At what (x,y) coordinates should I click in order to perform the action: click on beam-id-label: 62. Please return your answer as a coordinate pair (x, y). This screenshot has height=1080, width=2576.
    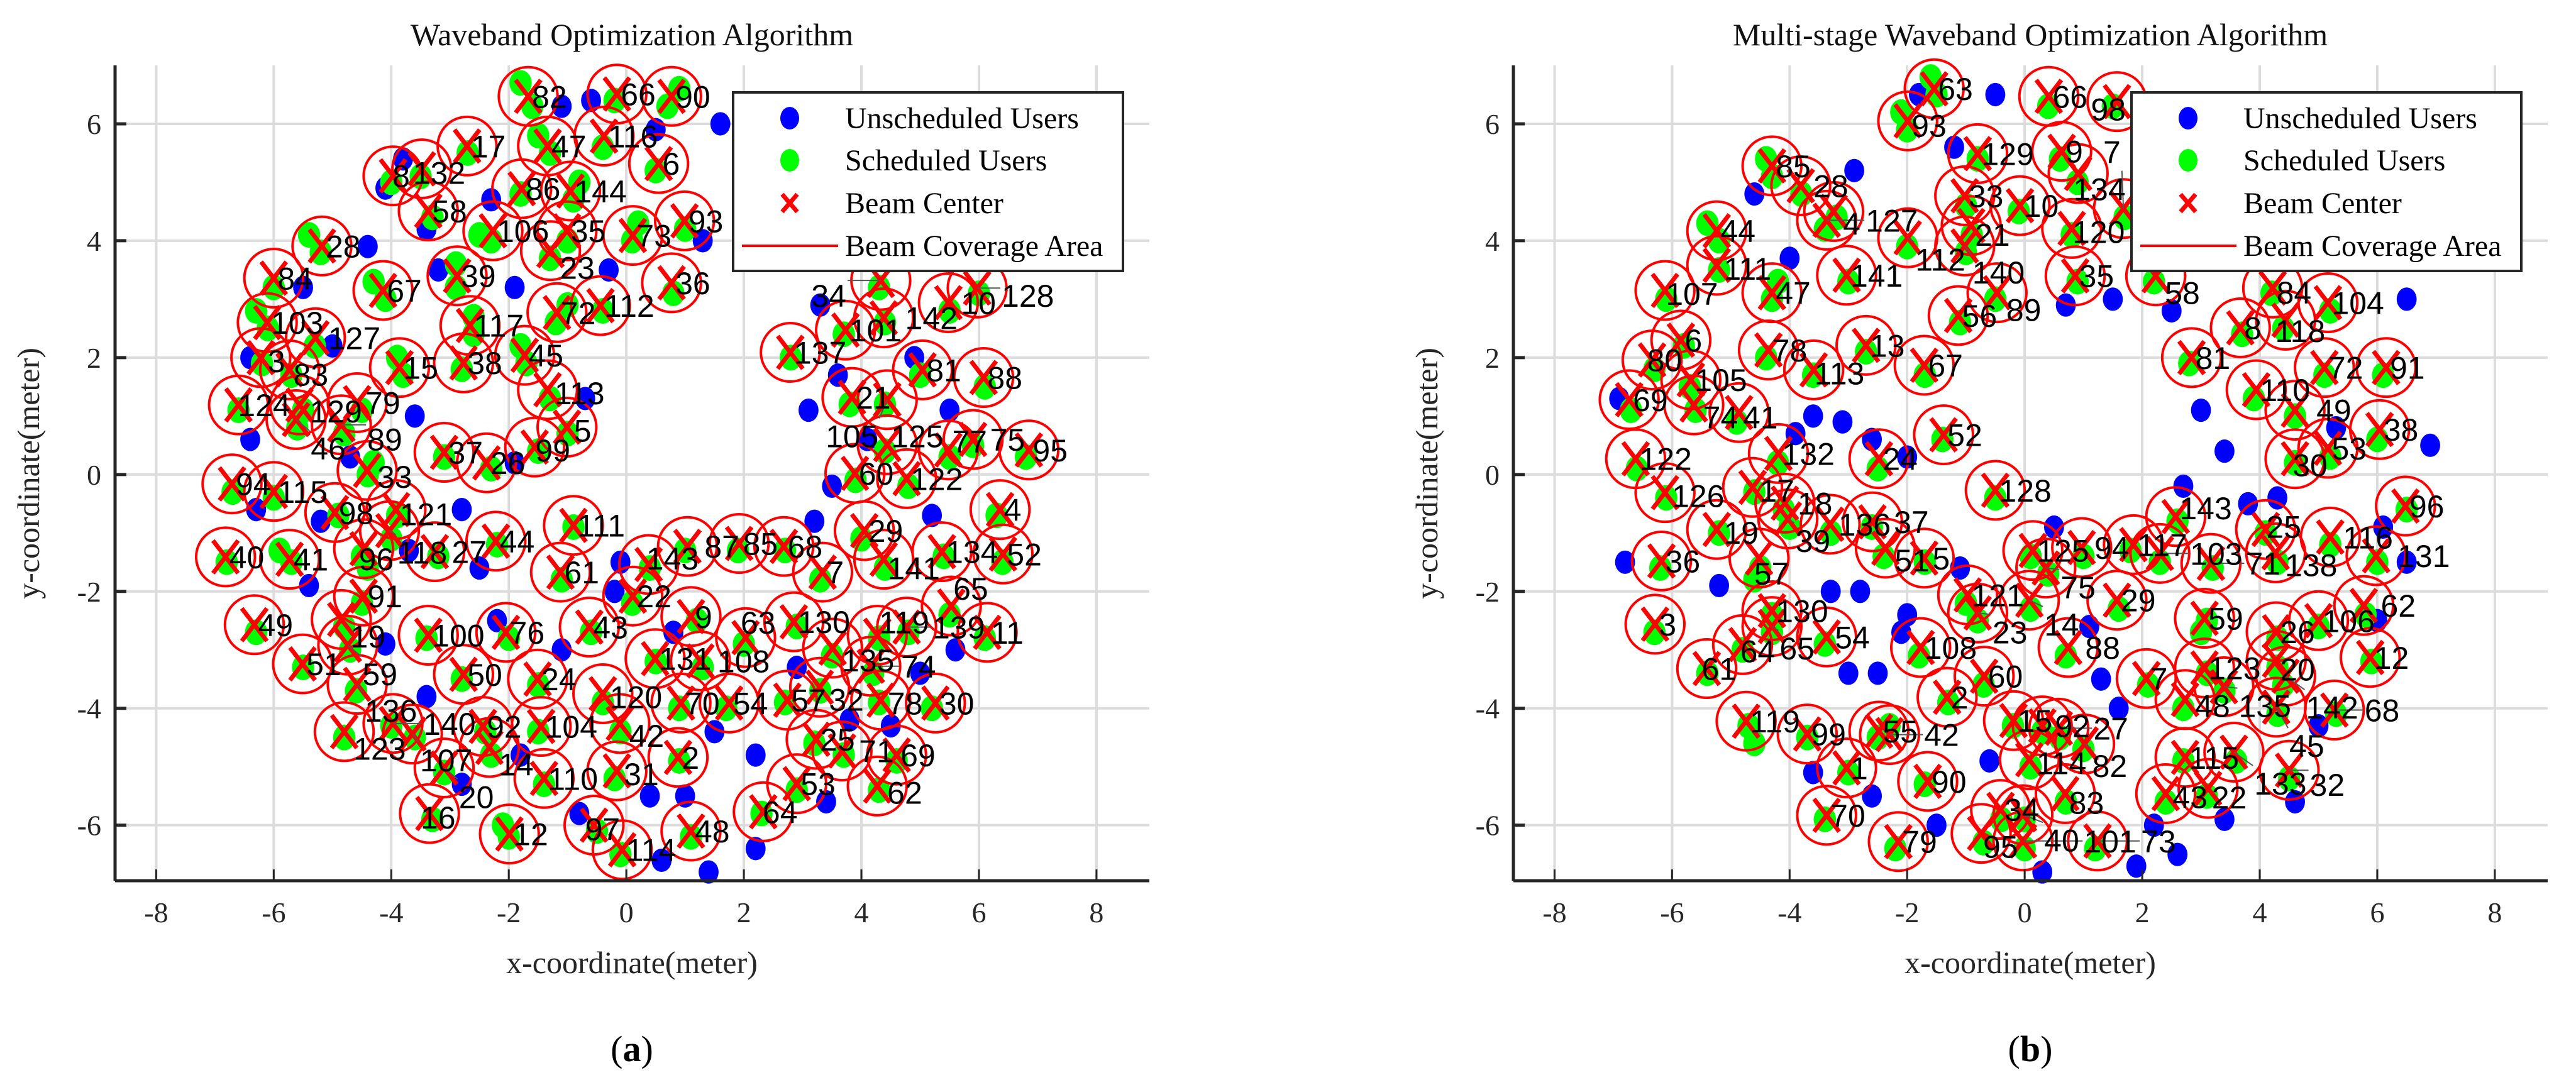
    Looking at the image, I should click on (2398, 606).